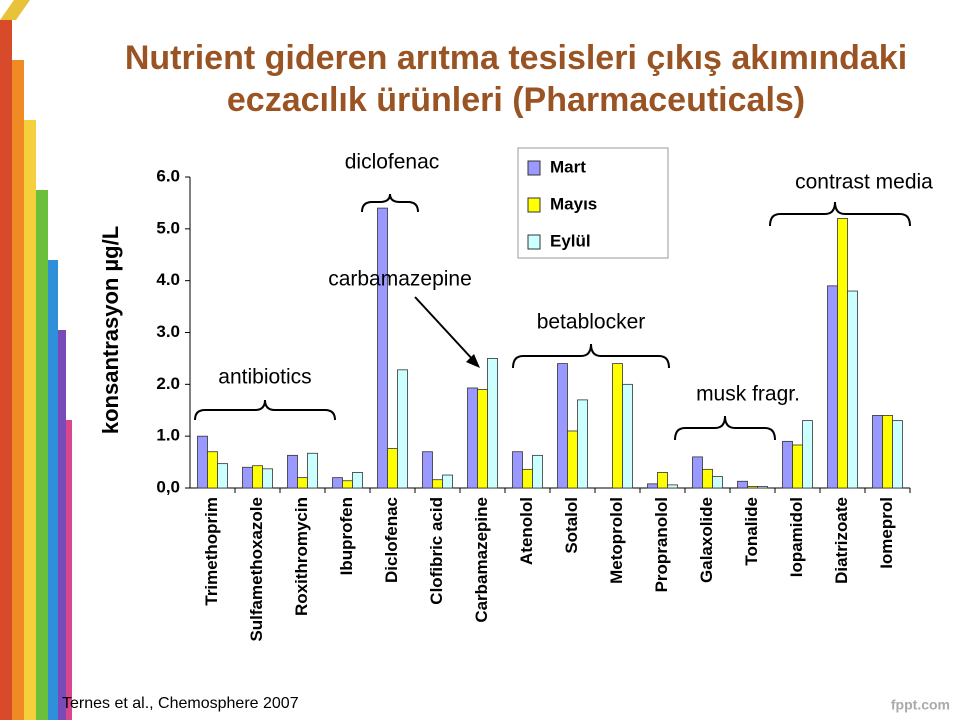 This screenshot has height=720, width=960. Describe the element at coordinates (264, 377) in the screenshot. I see `annotation: antibiotics` at that location.